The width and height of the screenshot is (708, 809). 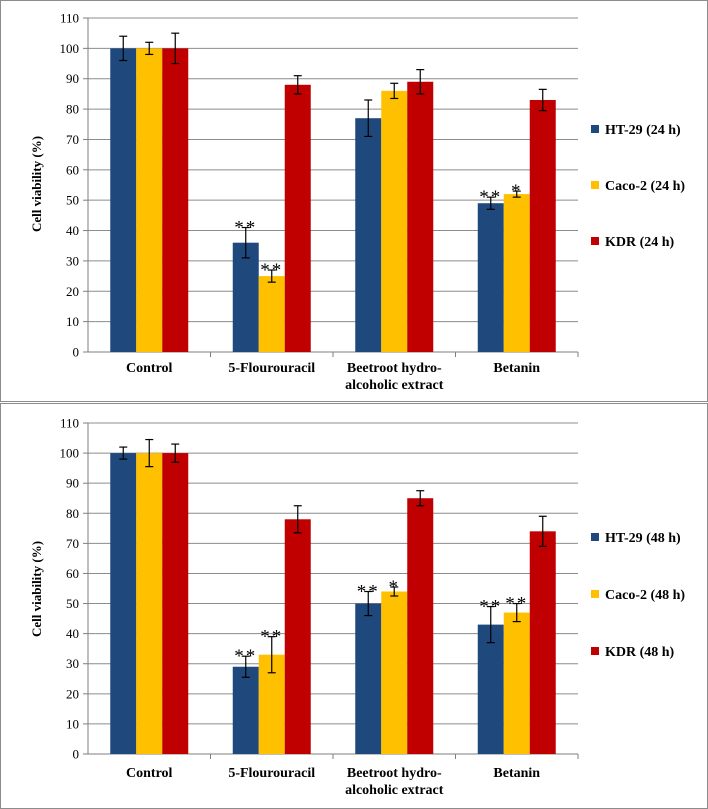 What do you see at coordinates (640, 242) in the screenshot?
I see `legend-entry: KDR (24 h)` at bounding box center [640, 242].